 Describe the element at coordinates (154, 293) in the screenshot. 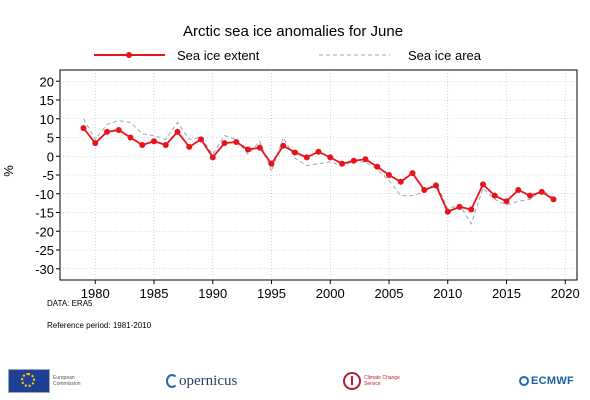

I see `x-tick-label: 1985` at that location.